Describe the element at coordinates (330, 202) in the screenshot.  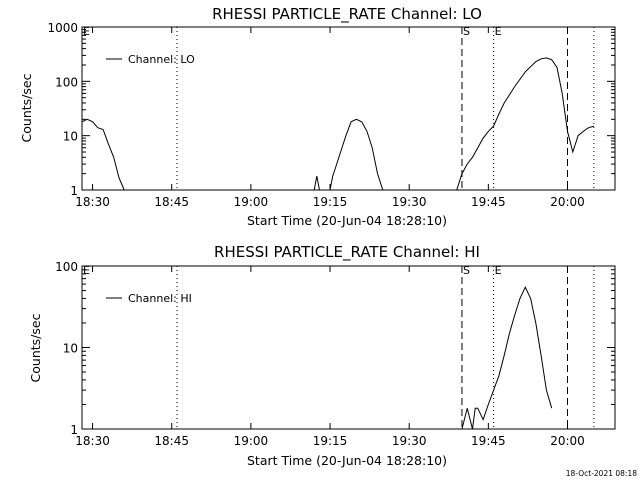
I see `lo-x-tick-label: 19:15` at that location.